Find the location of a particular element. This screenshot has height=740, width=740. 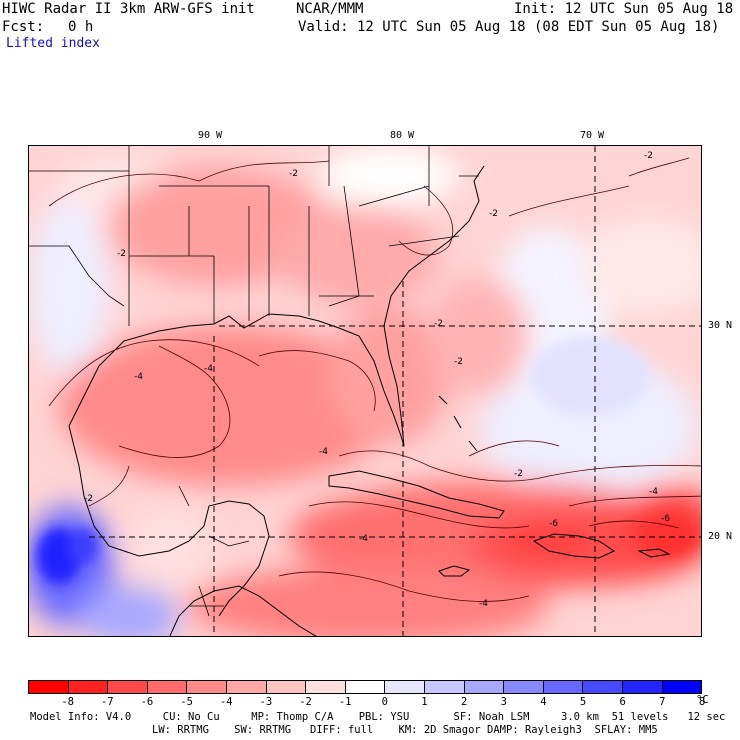

colorbar-unit: °C is located at coordinates (702, 700).